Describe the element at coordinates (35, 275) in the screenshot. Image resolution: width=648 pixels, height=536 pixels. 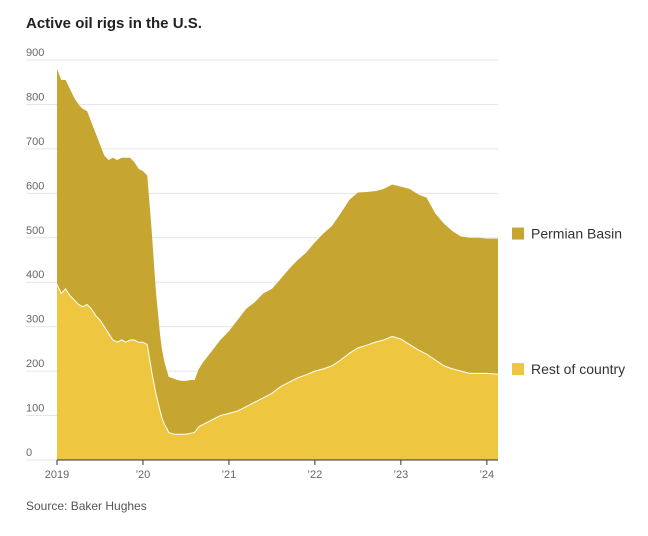
I see `y-tick-label-400: 400` at that location.